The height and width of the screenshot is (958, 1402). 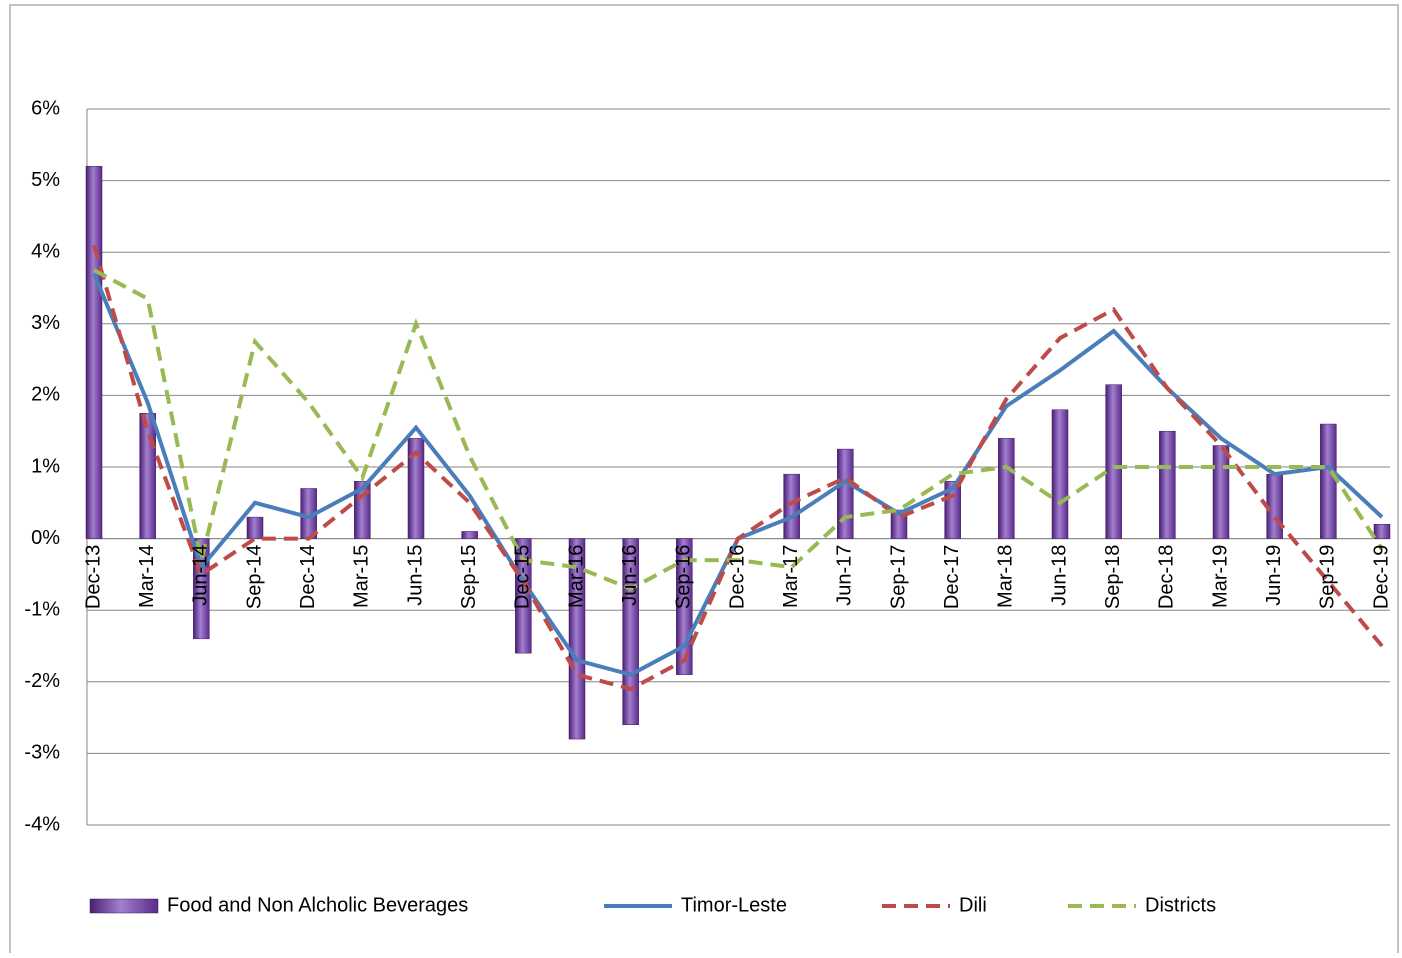 I want to click on y-tick-label: -1%, so click(x=42, y=609).